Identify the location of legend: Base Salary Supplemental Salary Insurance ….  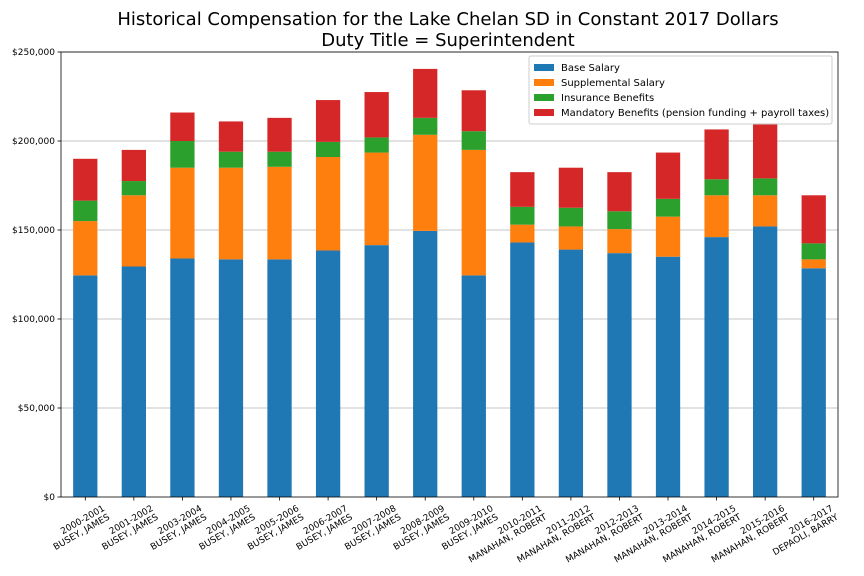
(680, 90).